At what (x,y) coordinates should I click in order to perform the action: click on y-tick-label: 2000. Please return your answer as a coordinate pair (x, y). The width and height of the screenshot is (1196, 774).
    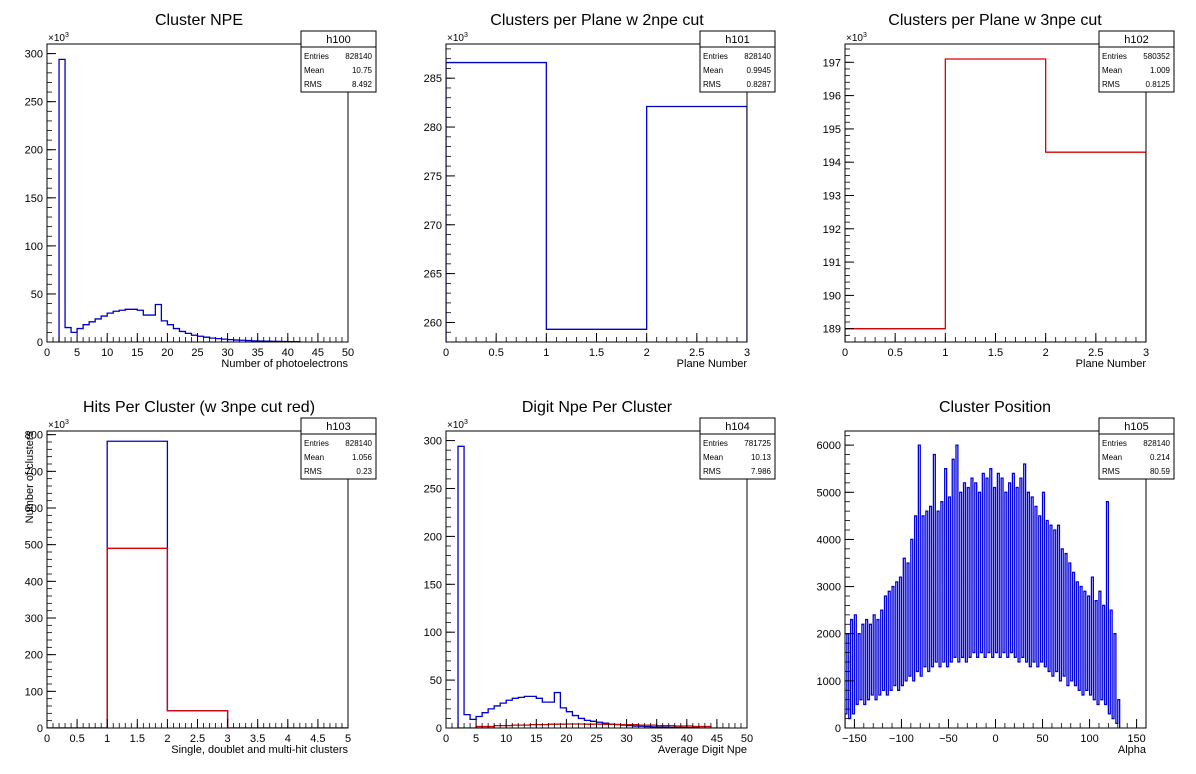
    Looking at the image, I should click on (829, 635).